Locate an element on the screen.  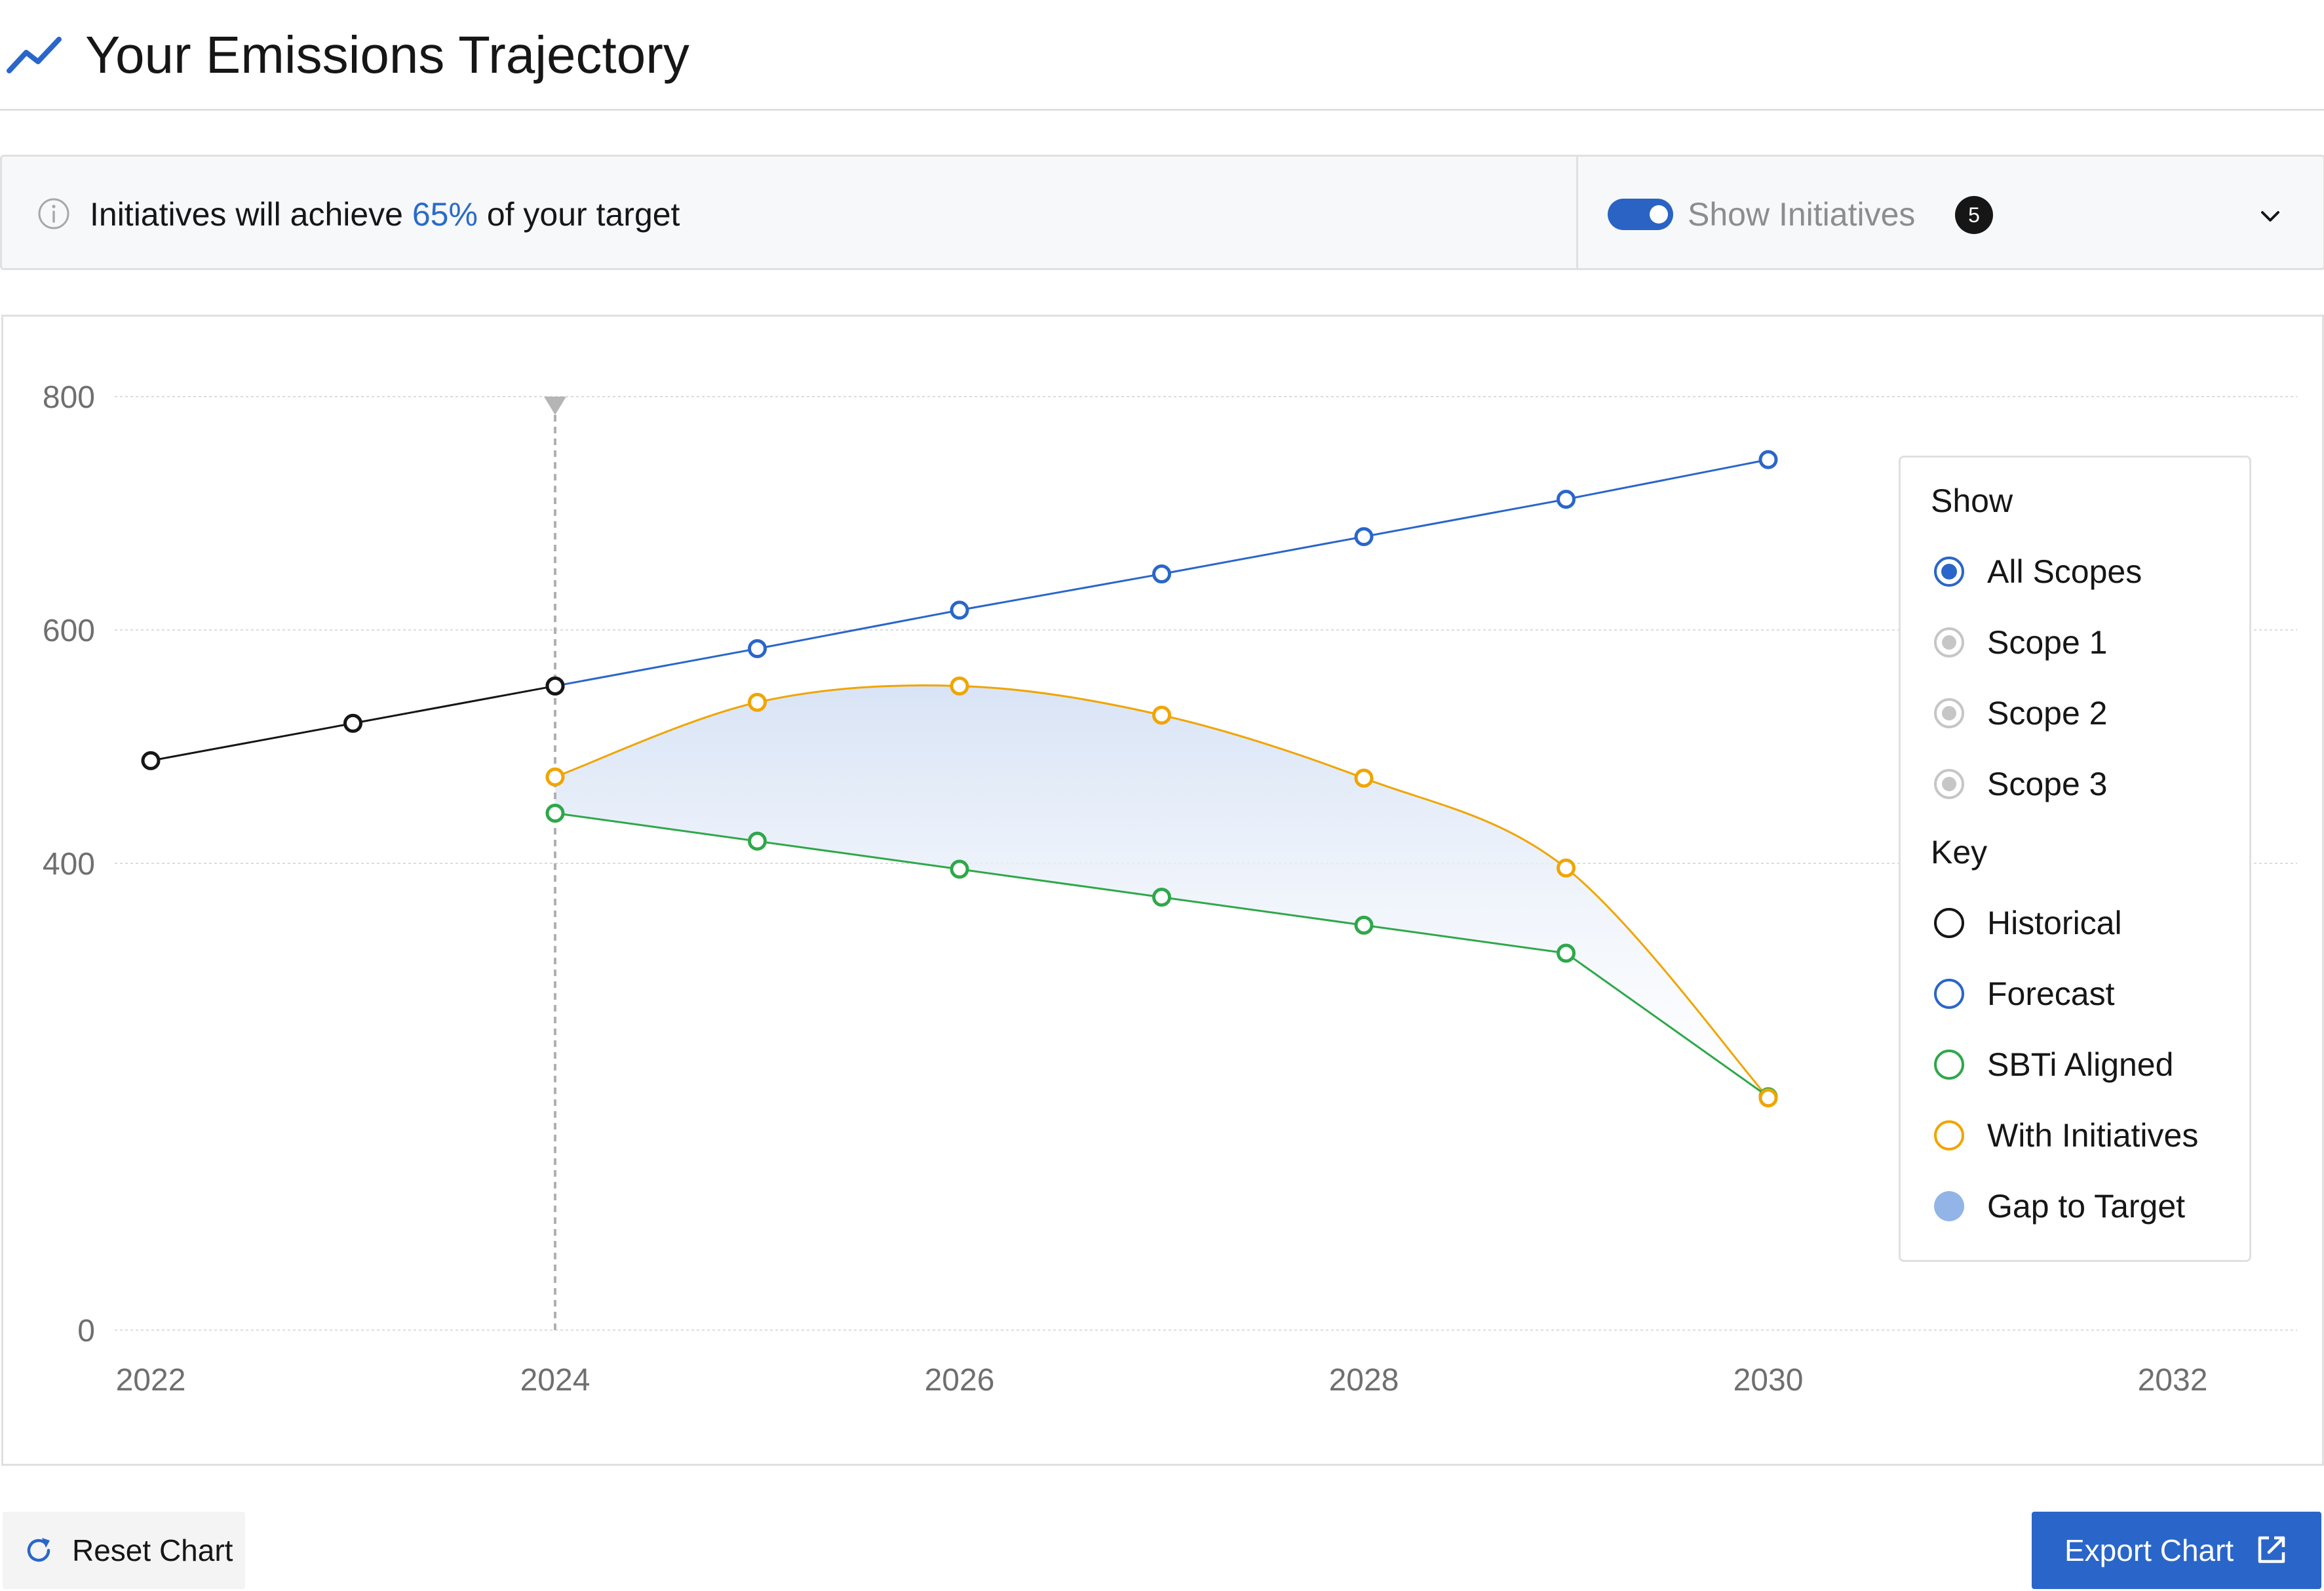
key-forecast: Forecast is located at coordinates (2088, 993).